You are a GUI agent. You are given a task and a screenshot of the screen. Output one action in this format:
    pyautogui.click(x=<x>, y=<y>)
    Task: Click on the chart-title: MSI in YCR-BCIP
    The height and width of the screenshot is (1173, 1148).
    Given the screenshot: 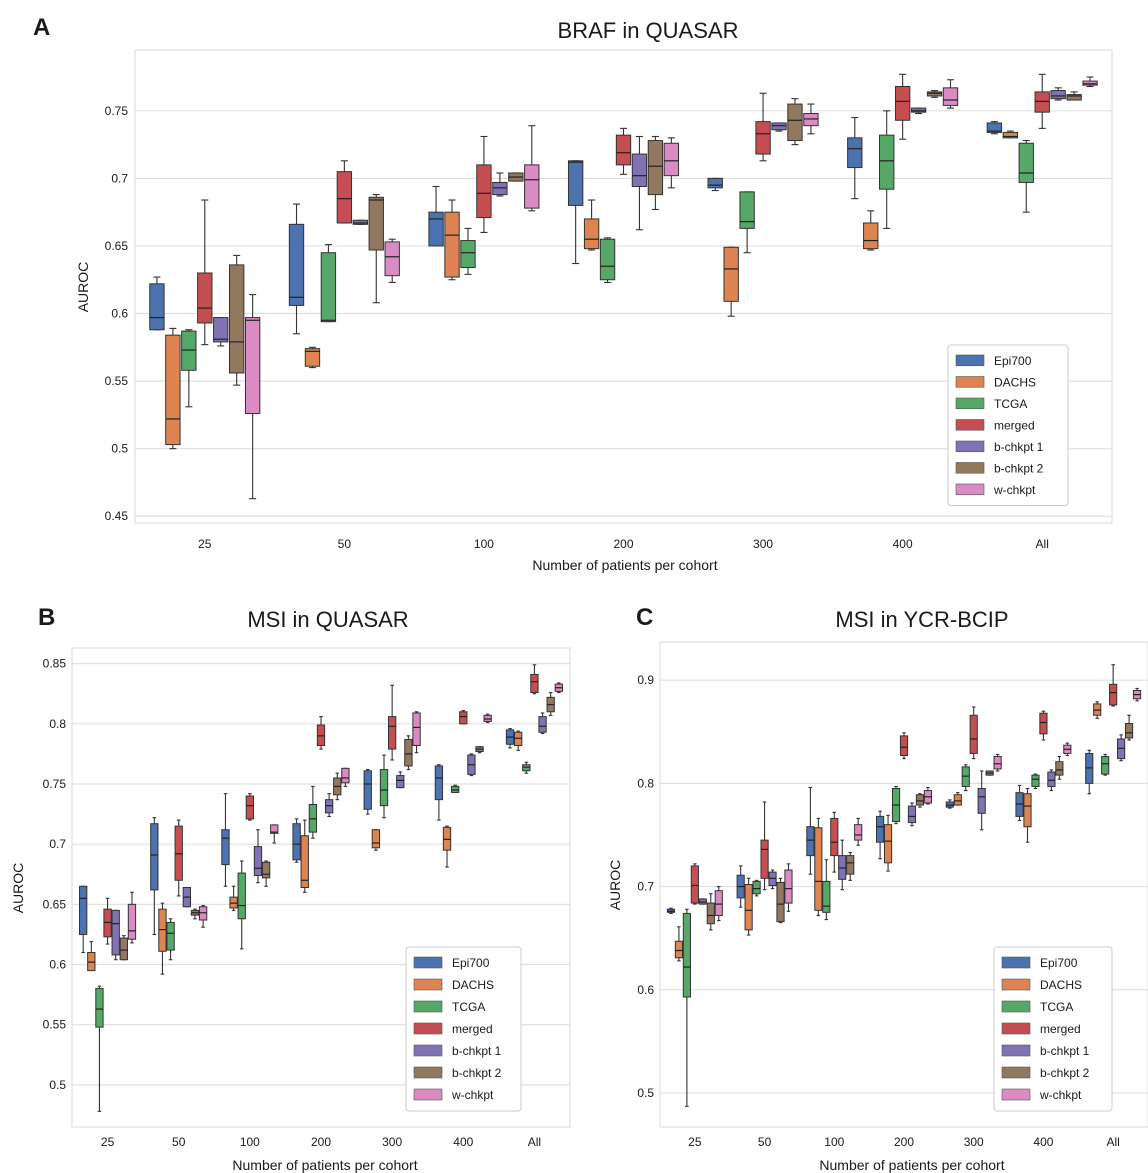 What is the action you would take?
    pyautogui.click(x=921, y=619)
    